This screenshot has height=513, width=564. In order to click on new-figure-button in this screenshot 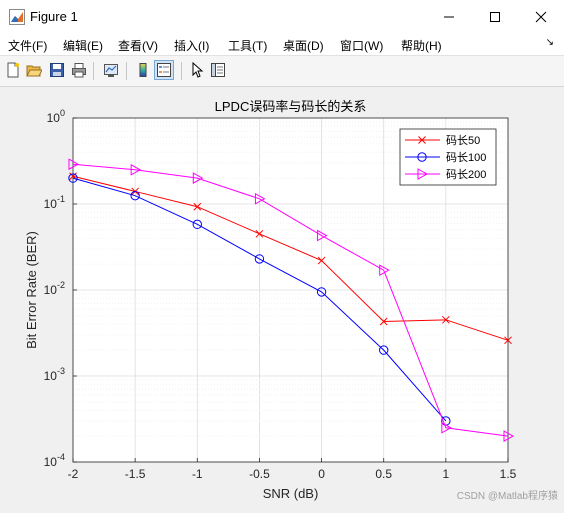, I will do `click(13, 70)`.